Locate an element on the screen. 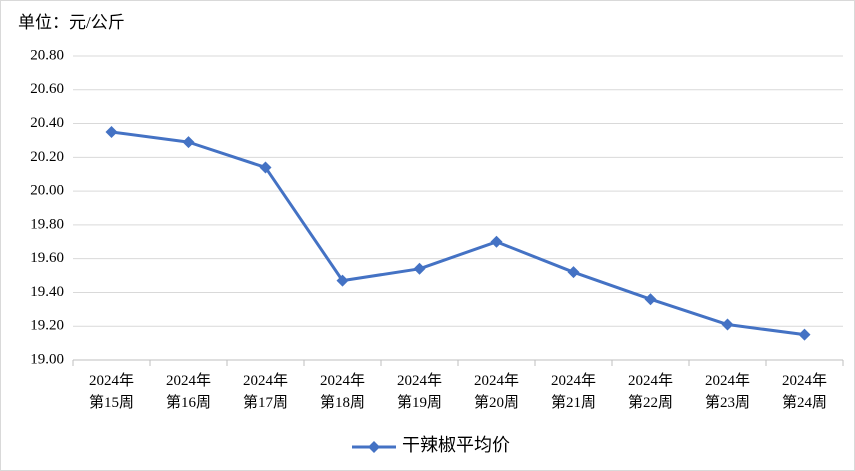 The width and height of the screenshot is (855, 471). y-tick-label: 19.20 is located at coordinates (47, 326).